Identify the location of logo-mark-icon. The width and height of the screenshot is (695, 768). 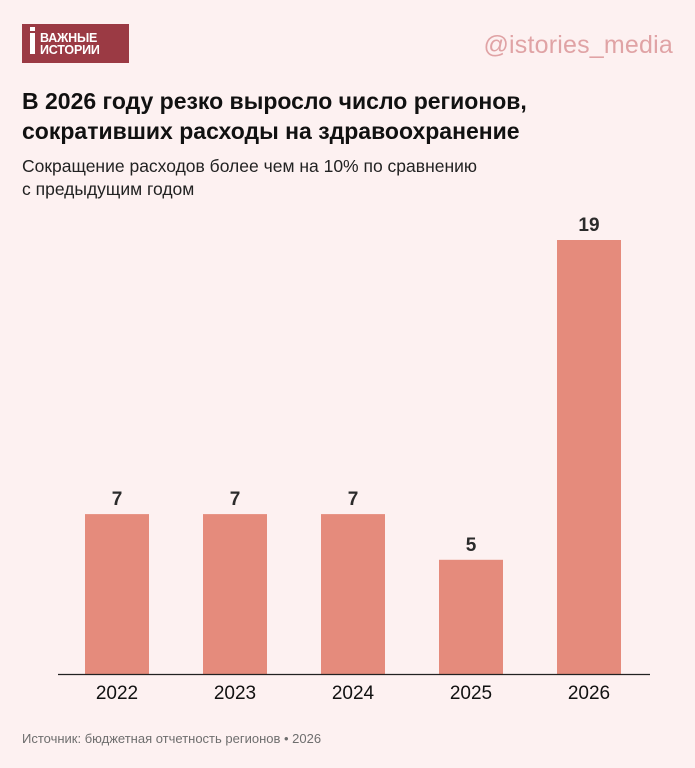
(32, 40).